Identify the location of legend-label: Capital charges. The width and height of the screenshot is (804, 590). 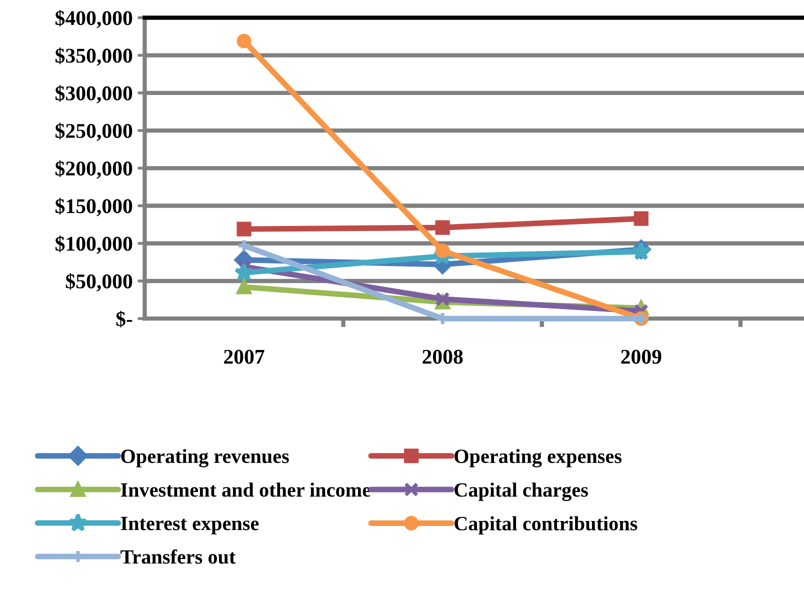
(521, 492).